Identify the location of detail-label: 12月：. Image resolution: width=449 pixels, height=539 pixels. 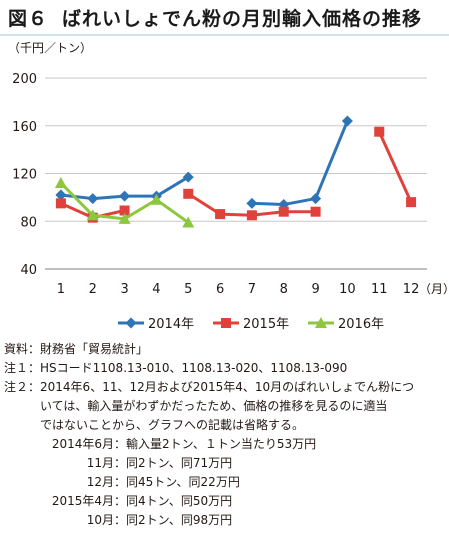
(106, 482).